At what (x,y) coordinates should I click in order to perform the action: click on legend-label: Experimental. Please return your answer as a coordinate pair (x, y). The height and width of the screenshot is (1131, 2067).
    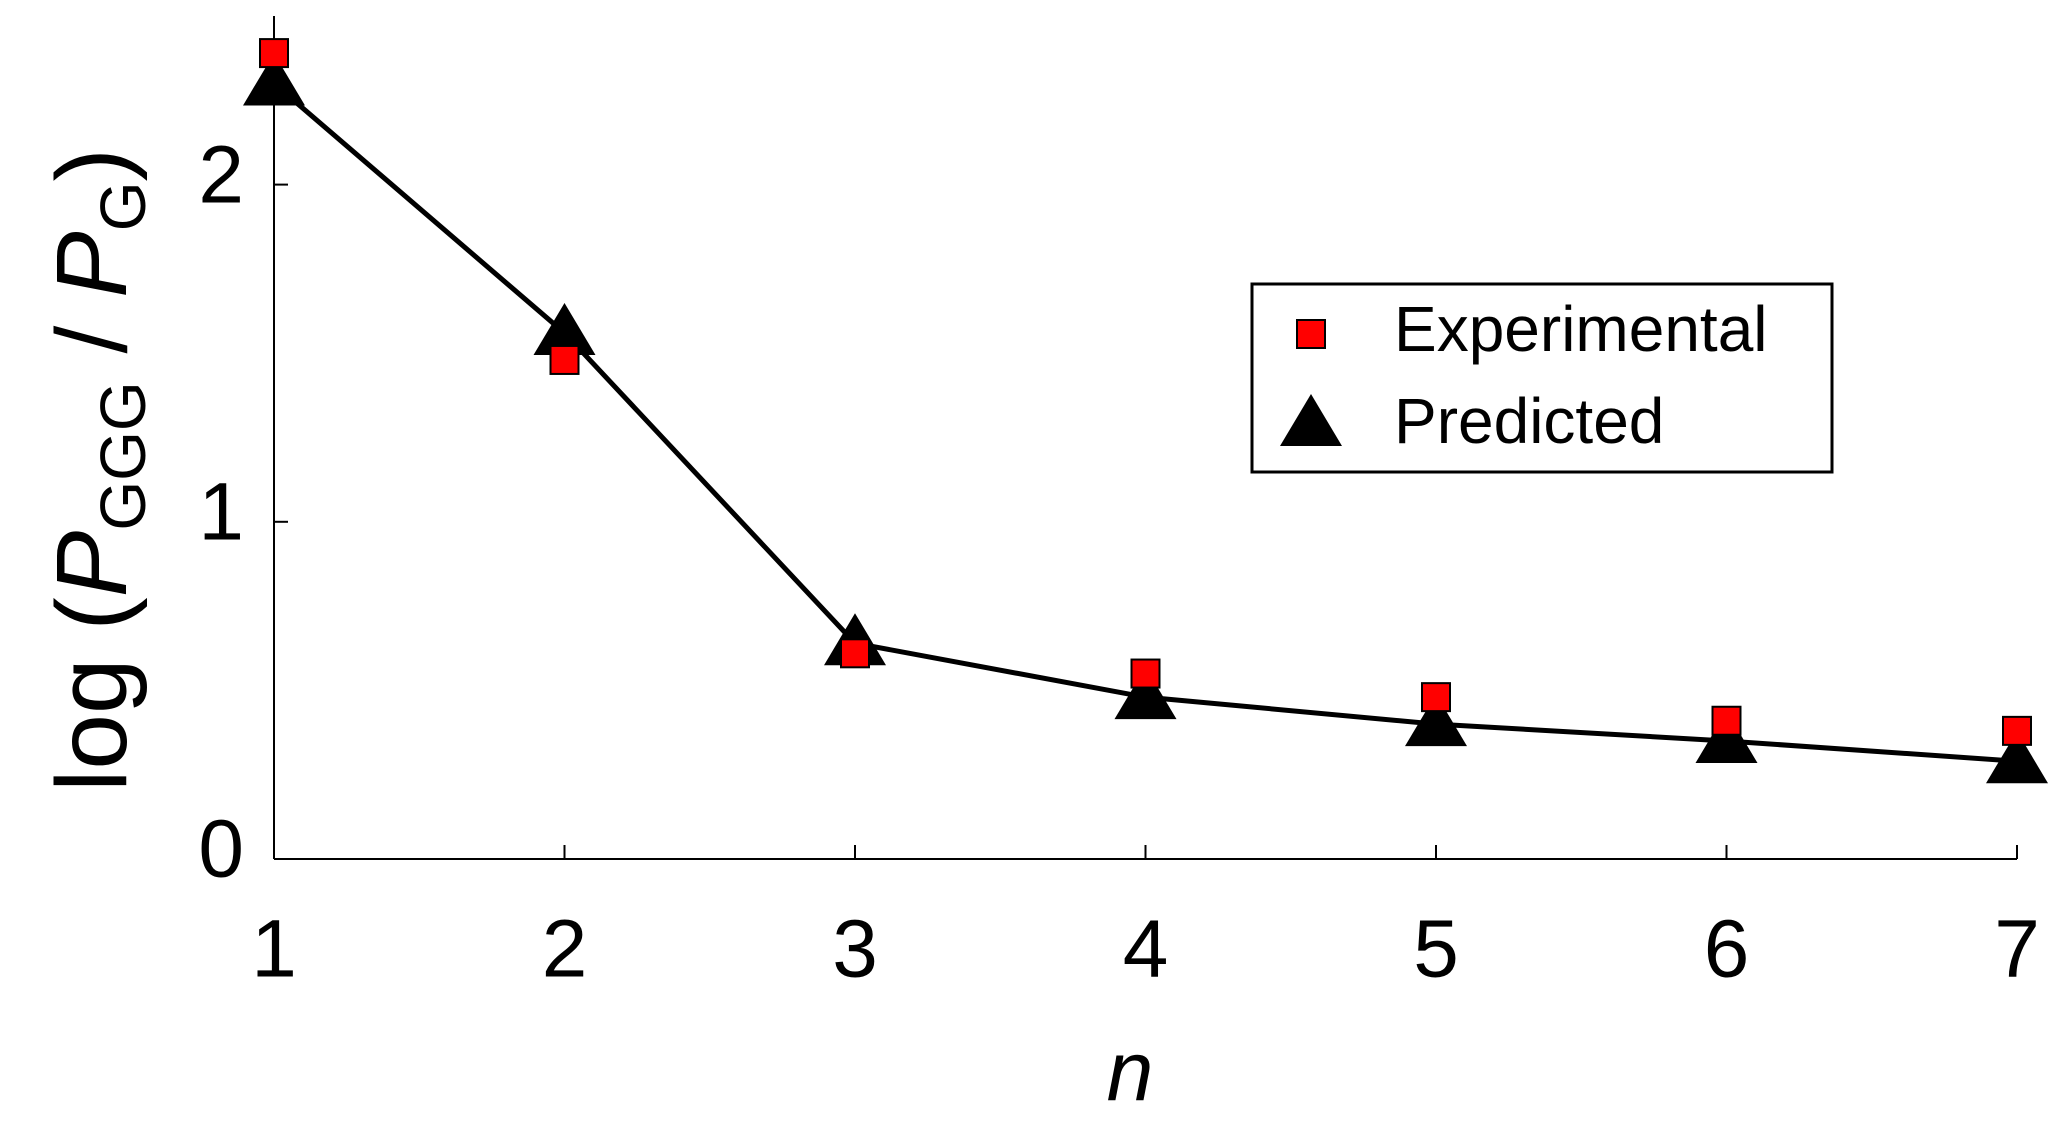
    Looking at the image, I should click on (1581, 329).